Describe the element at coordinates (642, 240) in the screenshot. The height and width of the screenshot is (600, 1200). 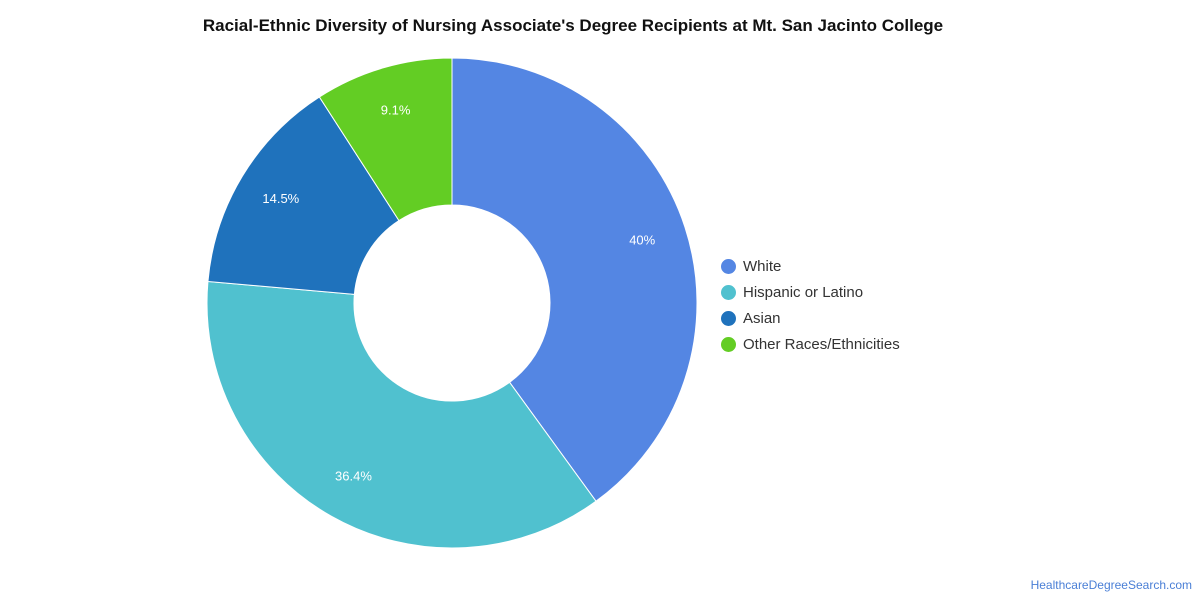
I see `slice-label-white: 40%` at that location.